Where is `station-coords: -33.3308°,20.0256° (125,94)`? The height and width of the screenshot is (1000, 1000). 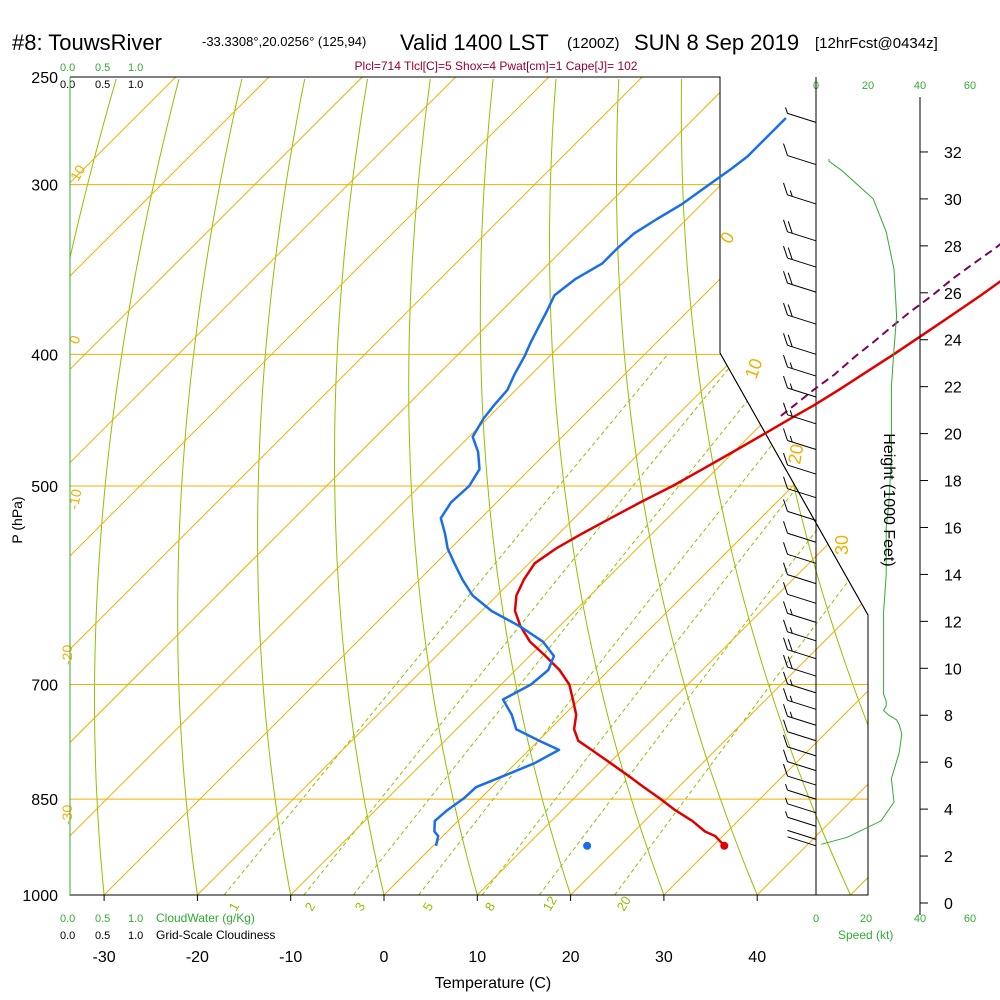 station-coords: -33.3308°,20.0256° (125,94) is located at coordinates (284, 41).